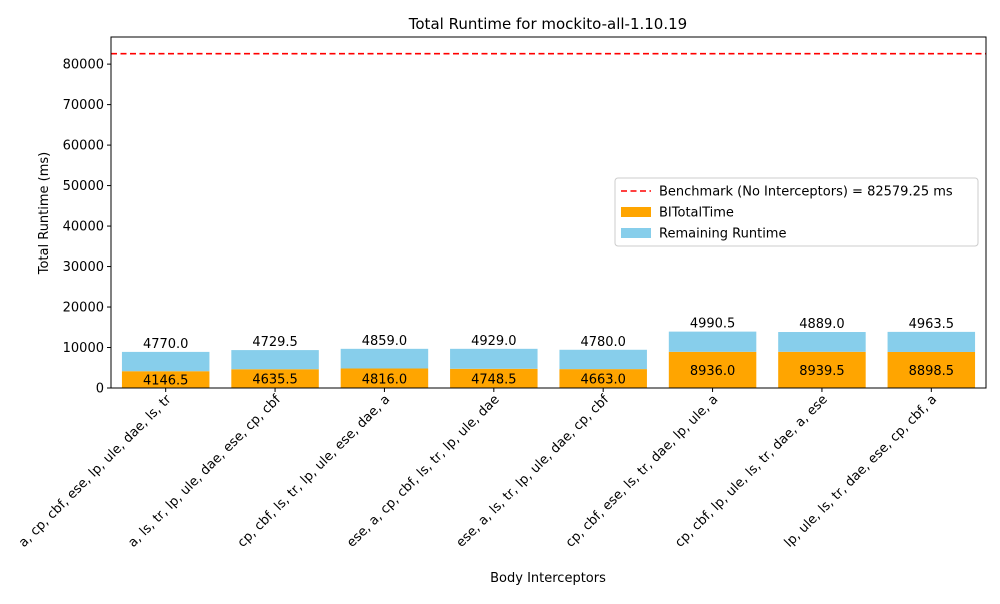  I want to click on data-label-bitotaltime: 8936.0, so click(713, 371).